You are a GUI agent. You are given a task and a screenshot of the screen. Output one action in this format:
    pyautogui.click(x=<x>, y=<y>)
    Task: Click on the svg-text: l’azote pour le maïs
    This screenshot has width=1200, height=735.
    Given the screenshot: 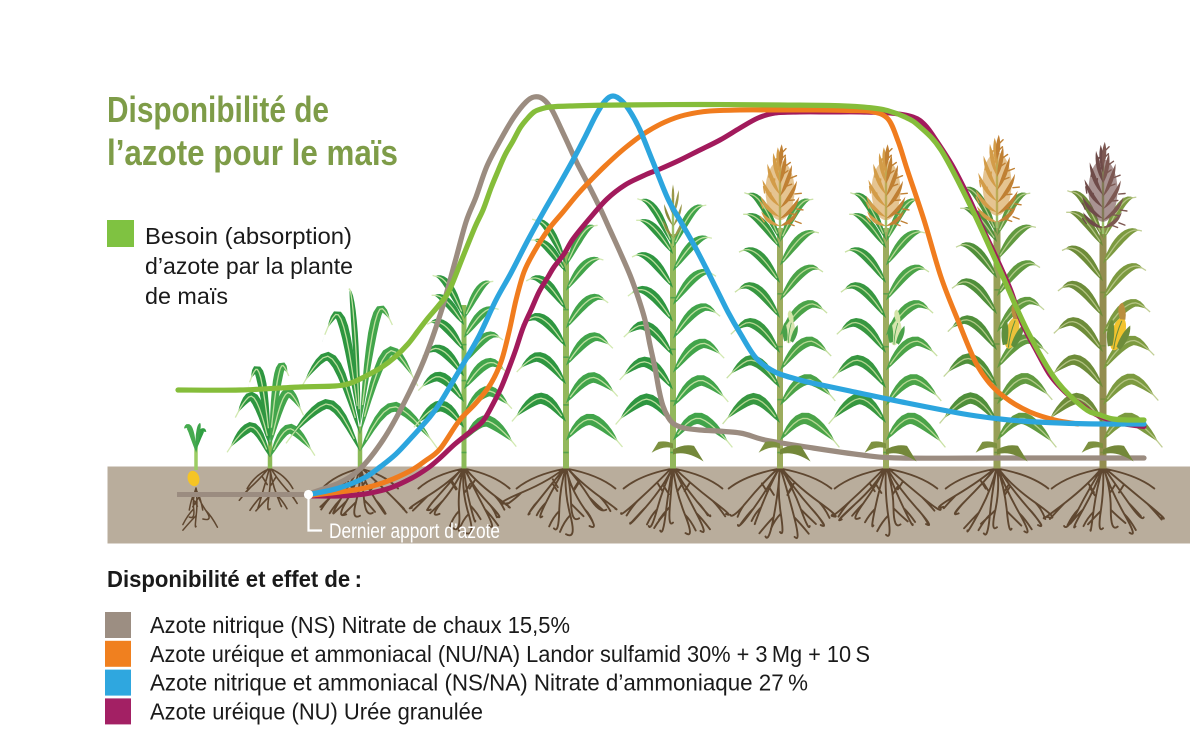 What is the action you would take?
    pyautogui.click(x=252, y=152)
    